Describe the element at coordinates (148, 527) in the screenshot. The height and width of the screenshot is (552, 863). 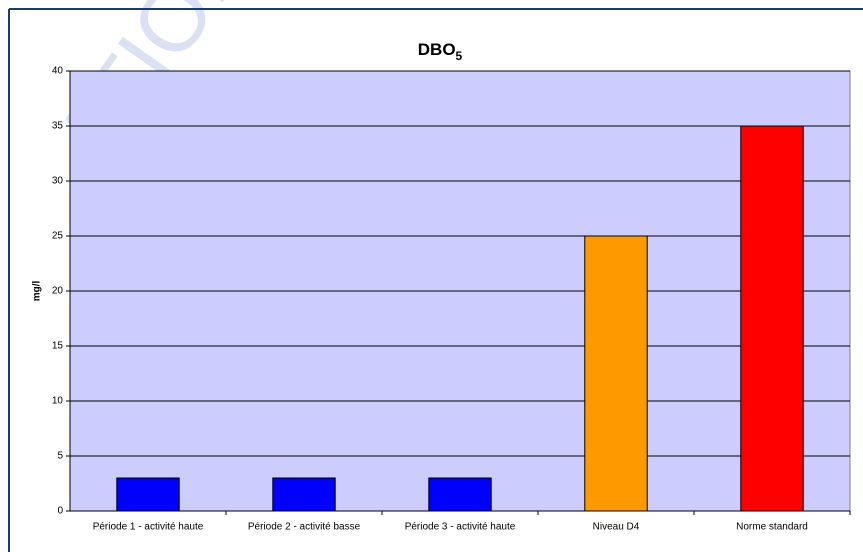
I see `x-tick-label: Période 1 - activité haute` at that location.